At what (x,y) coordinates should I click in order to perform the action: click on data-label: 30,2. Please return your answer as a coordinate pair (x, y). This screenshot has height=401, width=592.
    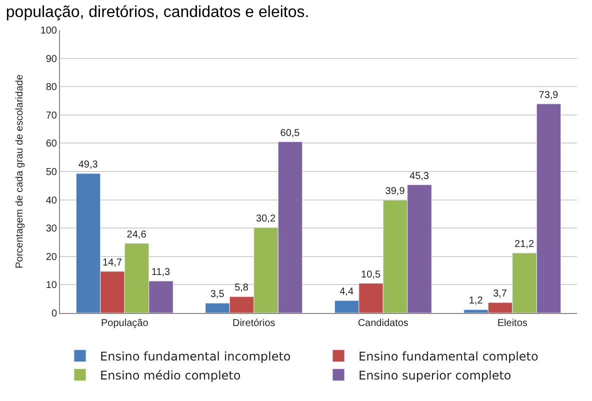
    Looking at the image, I should click on (266, 219).